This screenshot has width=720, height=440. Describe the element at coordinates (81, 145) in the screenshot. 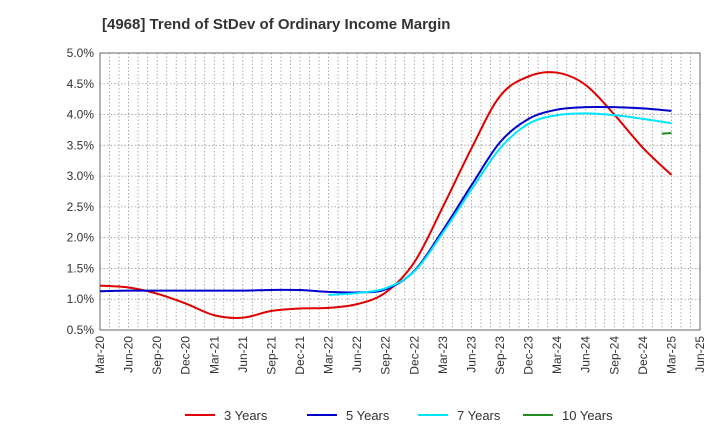

I see `y-tick-label: 3.5%` at that location.